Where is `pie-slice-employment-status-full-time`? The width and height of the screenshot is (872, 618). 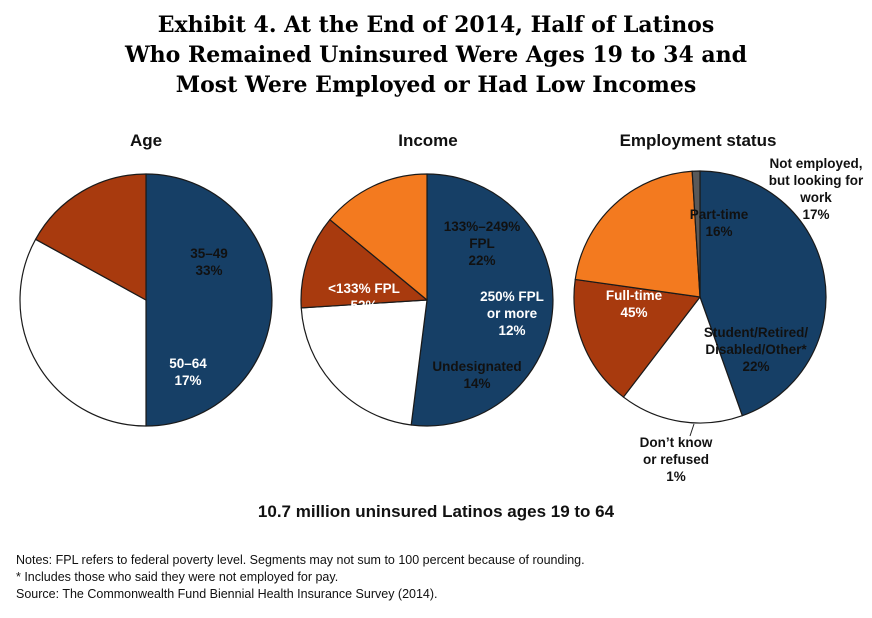 pie-slice-employment-status-full-time is located at coordinates (763, 293).